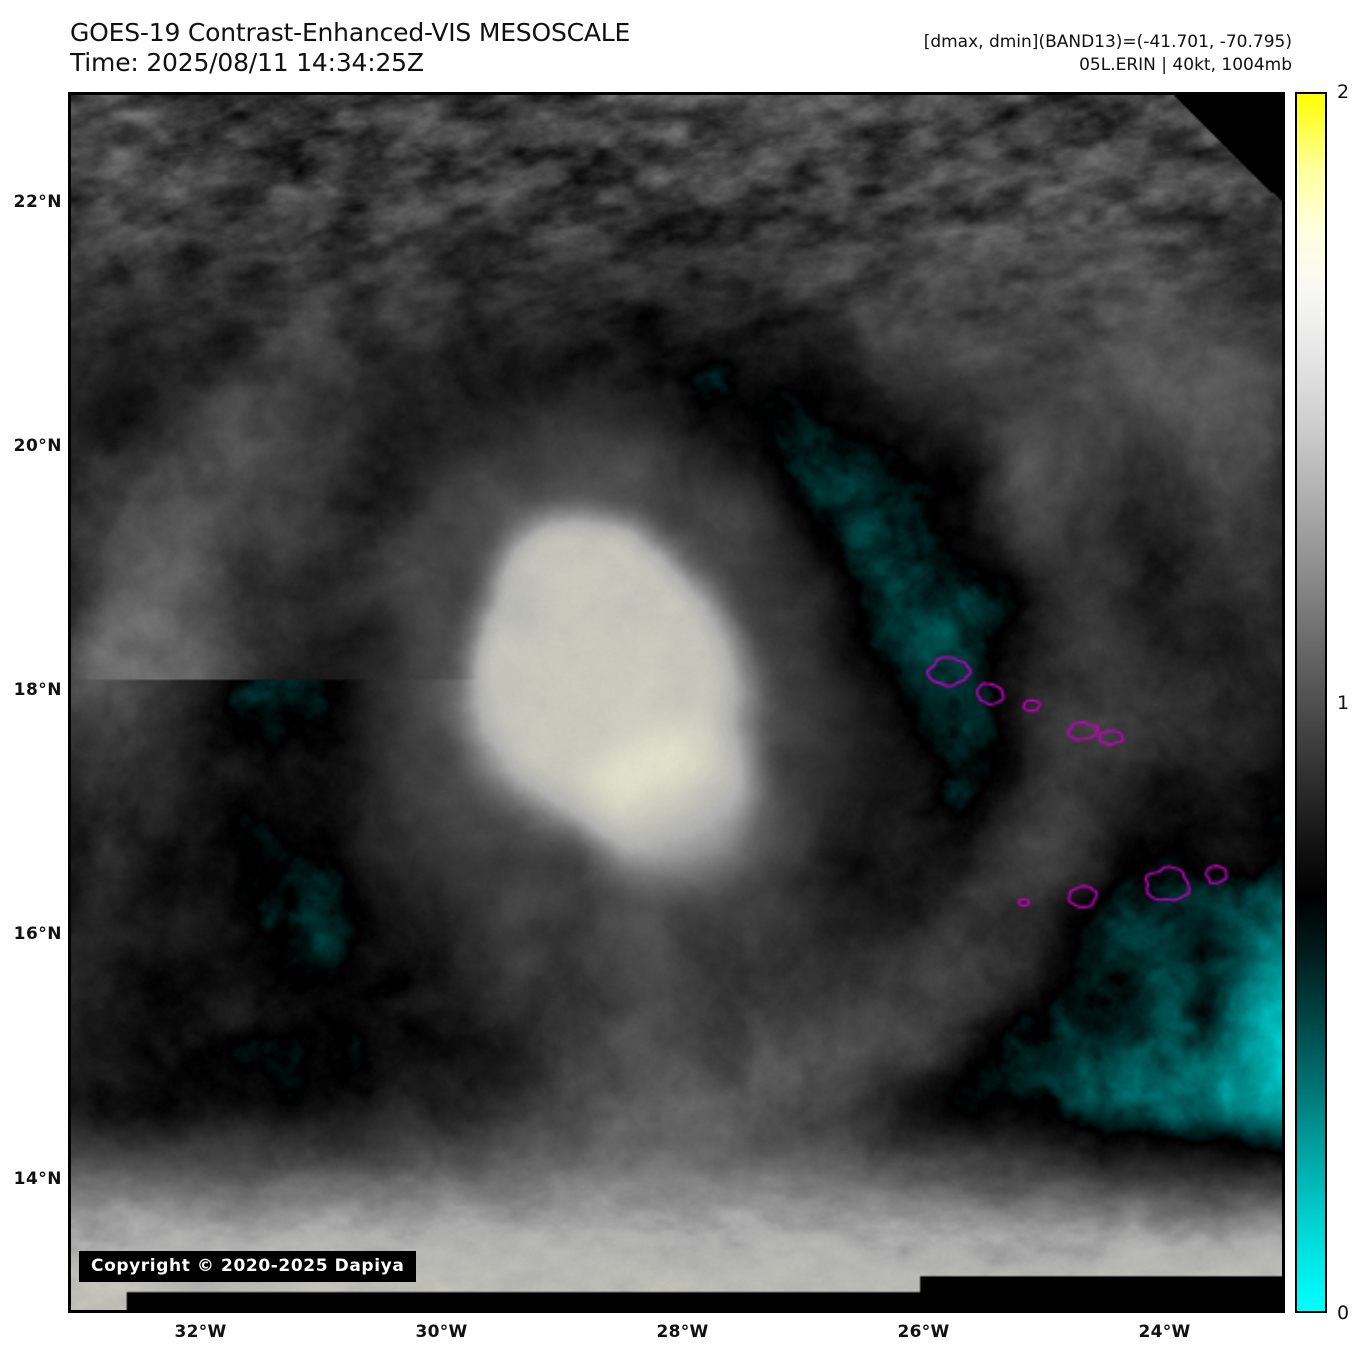 This screenshot has height=1359, width=1364. I want to click on lat-tick-label: 14°N, so click(37, 1178).